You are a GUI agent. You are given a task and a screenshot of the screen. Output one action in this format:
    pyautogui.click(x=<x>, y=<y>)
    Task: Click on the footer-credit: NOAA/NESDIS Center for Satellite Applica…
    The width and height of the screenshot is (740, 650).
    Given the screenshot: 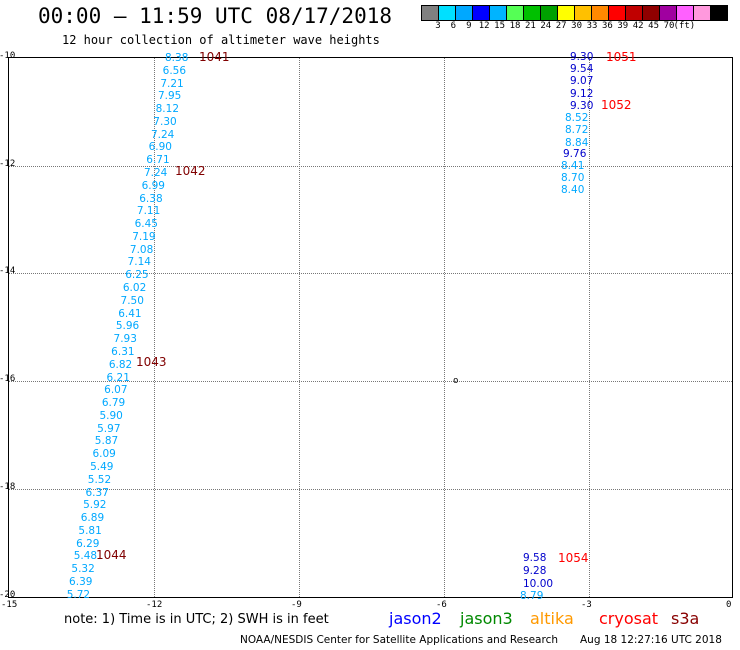 What is the action you would take?
    pyautogui.click(x=399, y=640)
    